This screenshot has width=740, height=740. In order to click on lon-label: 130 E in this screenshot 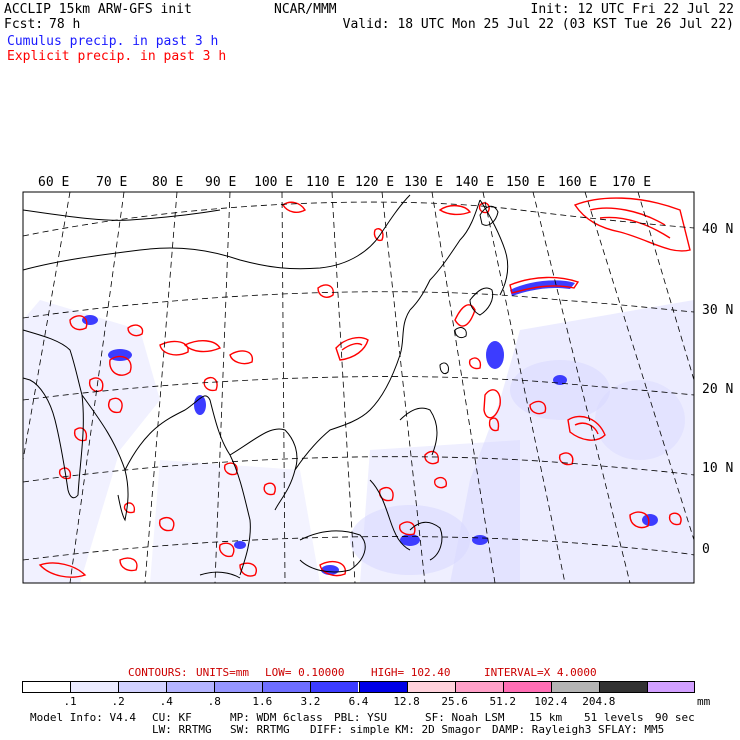, I will do `click(423, 182)`.